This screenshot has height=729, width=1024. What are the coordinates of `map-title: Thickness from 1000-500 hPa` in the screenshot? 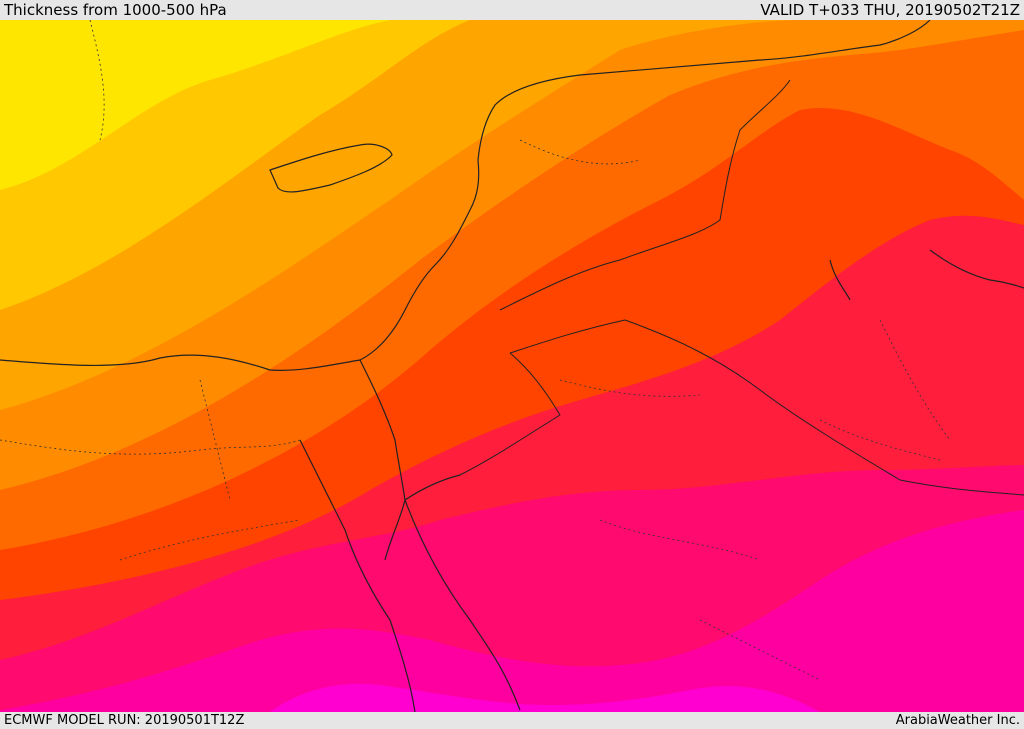 It's located at (115, 10).